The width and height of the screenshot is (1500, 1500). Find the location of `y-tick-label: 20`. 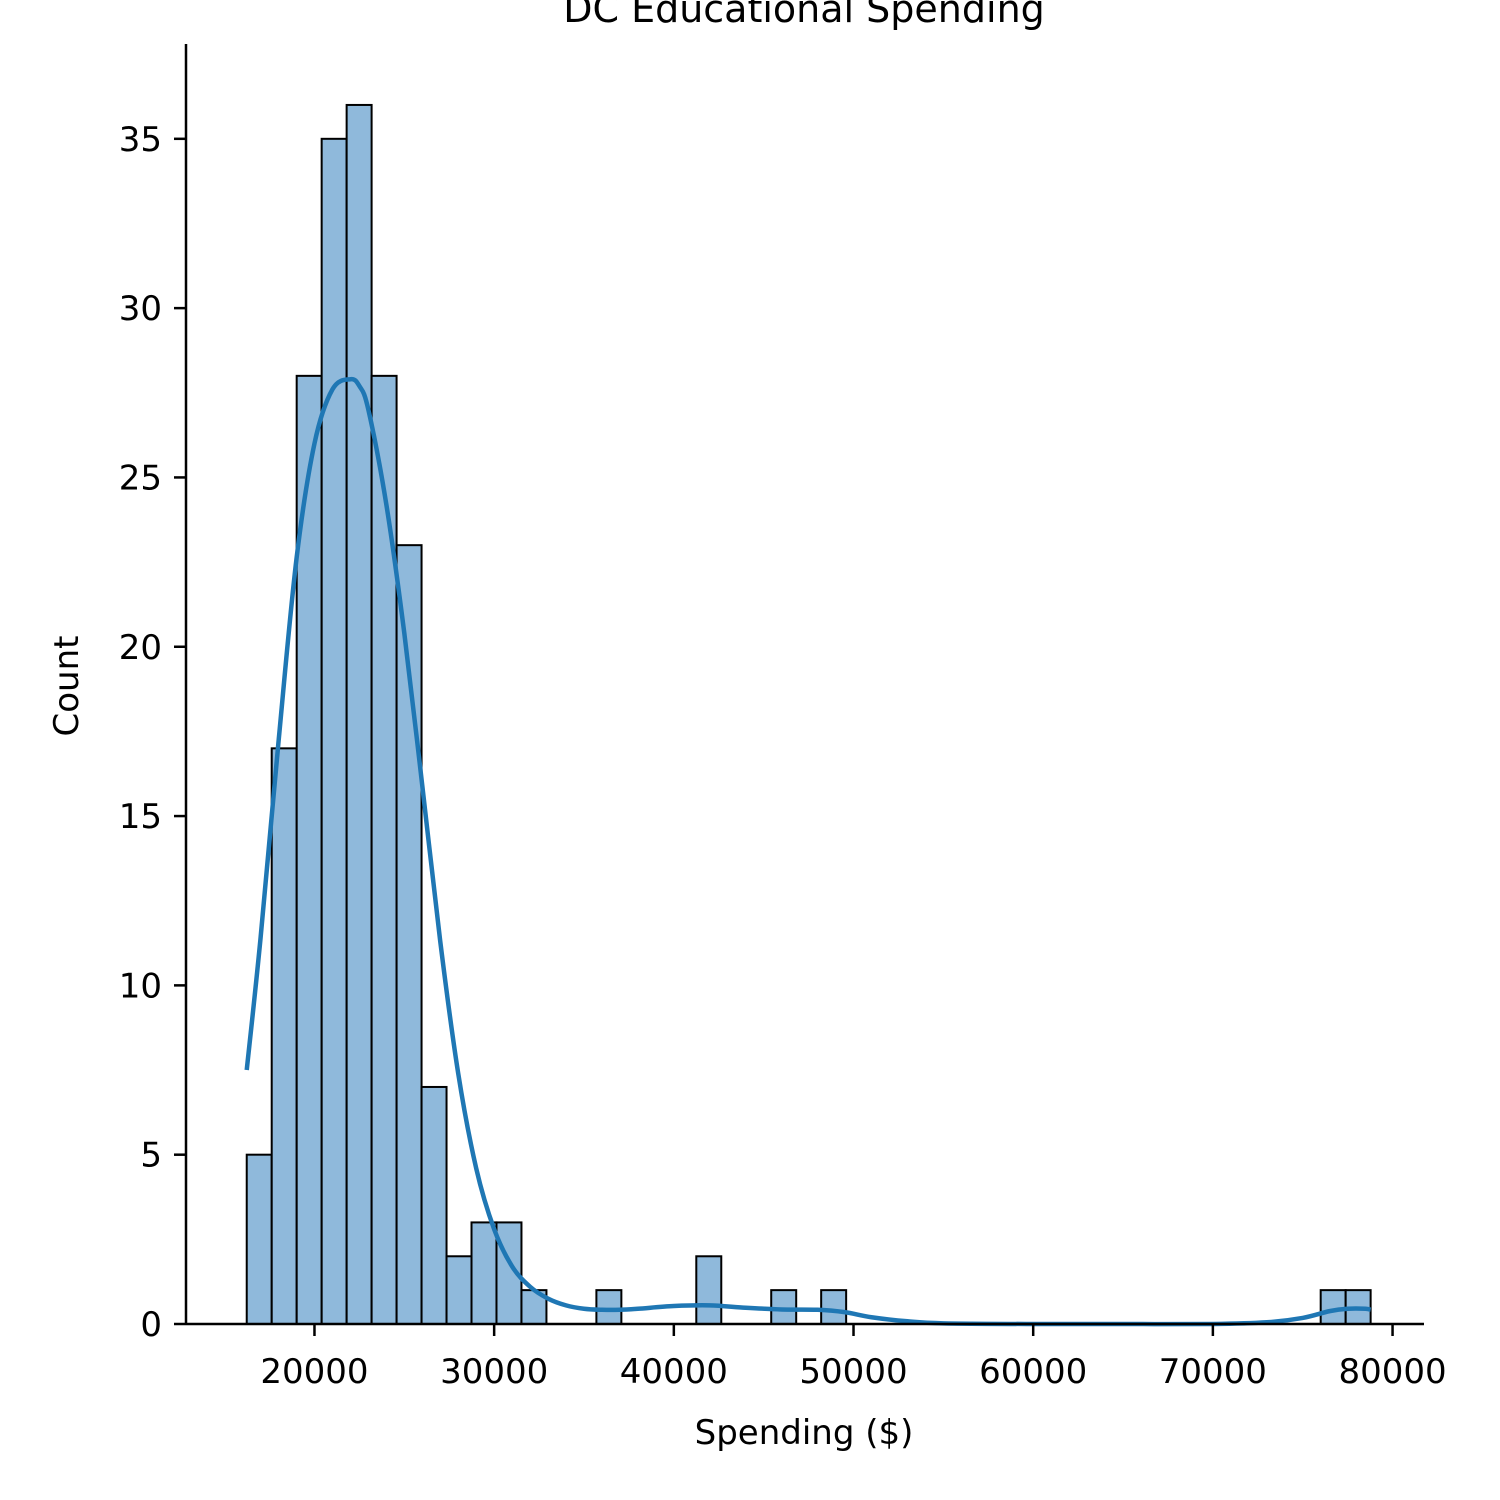

y-tick-label: 20 is located at coordinates (140, 648).